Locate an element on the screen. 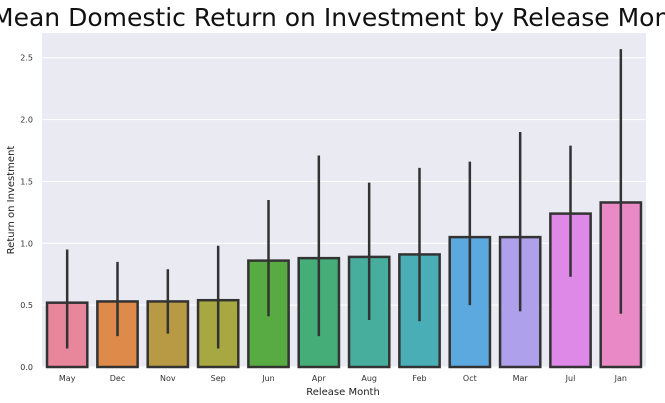 This screenshot has height=403, width=665. y-tick-labels: 0.0 0.5 1.0 1.5 2.0 2.5 is located at coordinates (26, 213).